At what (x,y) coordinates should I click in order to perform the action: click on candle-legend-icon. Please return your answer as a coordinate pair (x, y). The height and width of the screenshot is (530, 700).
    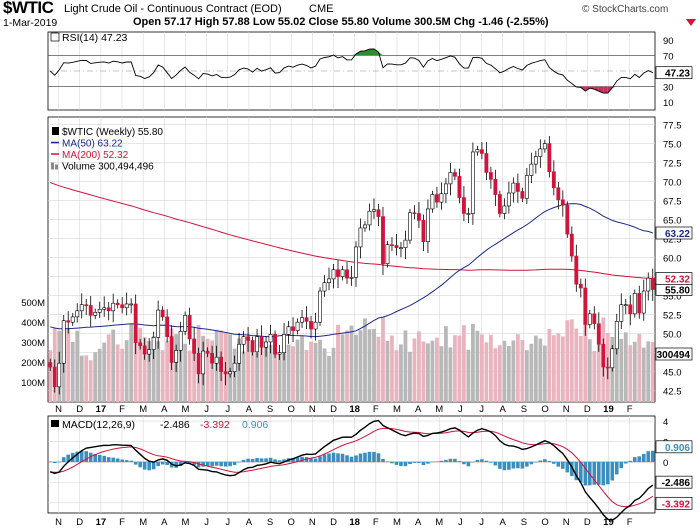
    Looking at the image, I should click on (55, 131).